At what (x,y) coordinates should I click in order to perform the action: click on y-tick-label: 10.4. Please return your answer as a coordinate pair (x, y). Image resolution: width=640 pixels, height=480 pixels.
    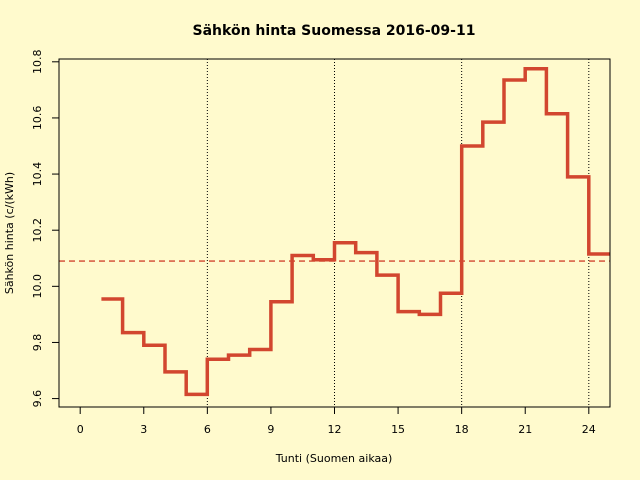
    Looking at the image, I should click on (37, 174).